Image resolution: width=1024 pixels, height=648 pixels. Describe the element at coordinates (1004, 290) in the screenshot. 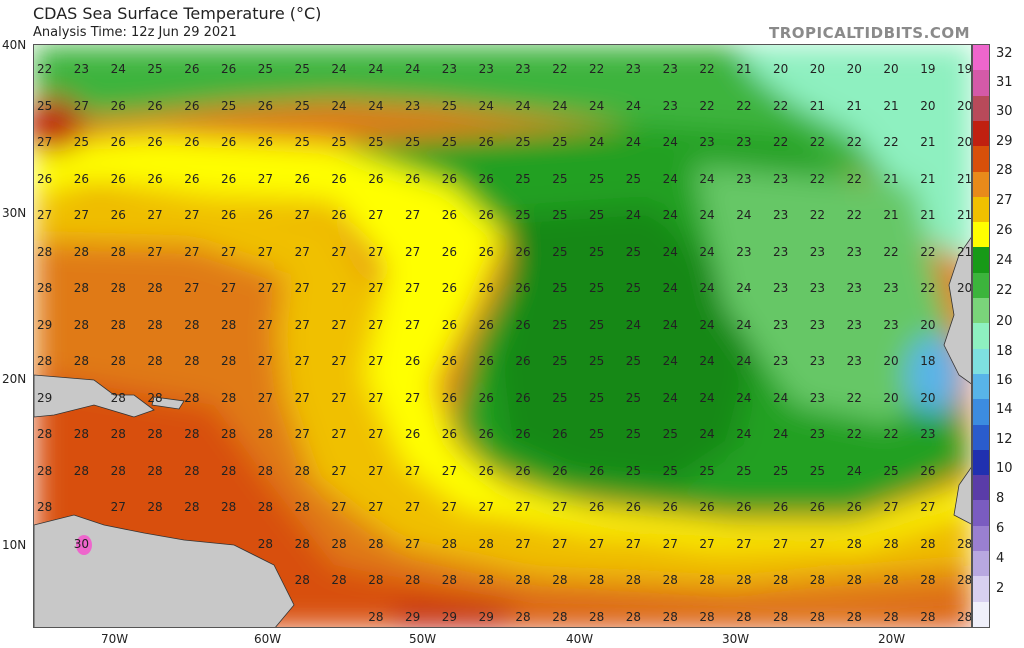

I see `colorbar-label: 22` at that location.